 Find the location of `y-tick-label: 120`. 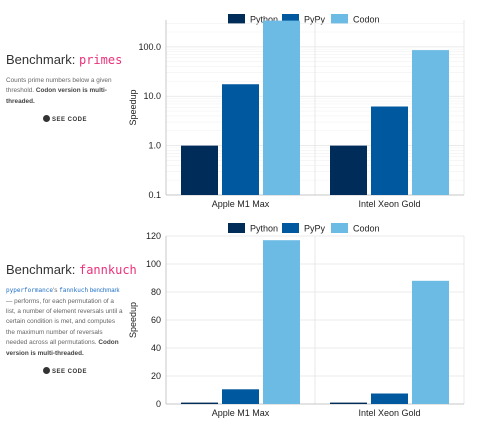

y-tick-label: 120 is located at coordinates (153, 236).